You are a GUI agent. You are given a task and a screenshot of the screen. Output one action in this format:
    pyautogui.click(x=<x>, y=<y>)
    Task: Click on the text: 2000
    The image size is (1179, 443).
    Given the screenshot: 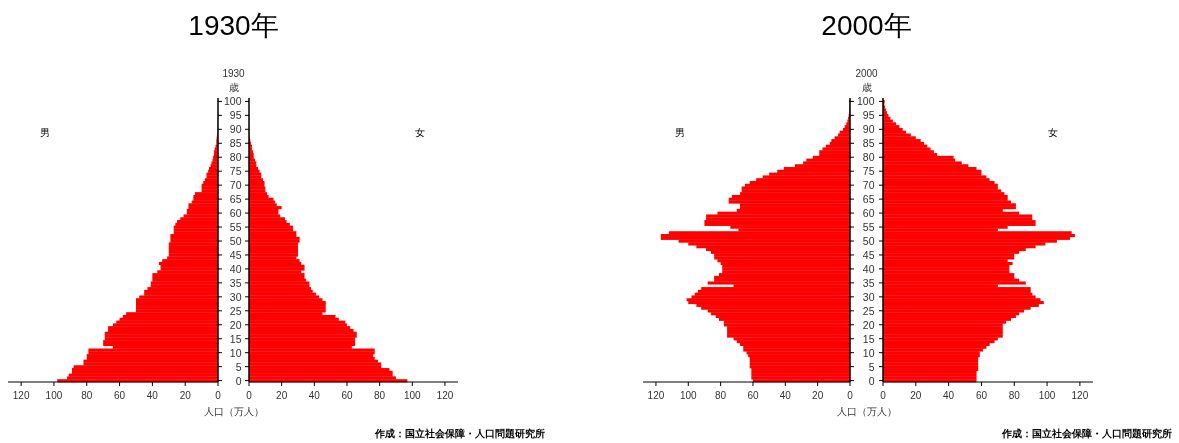 What is the action you would take?
    pyautogui.click(x=867, y=73)
    